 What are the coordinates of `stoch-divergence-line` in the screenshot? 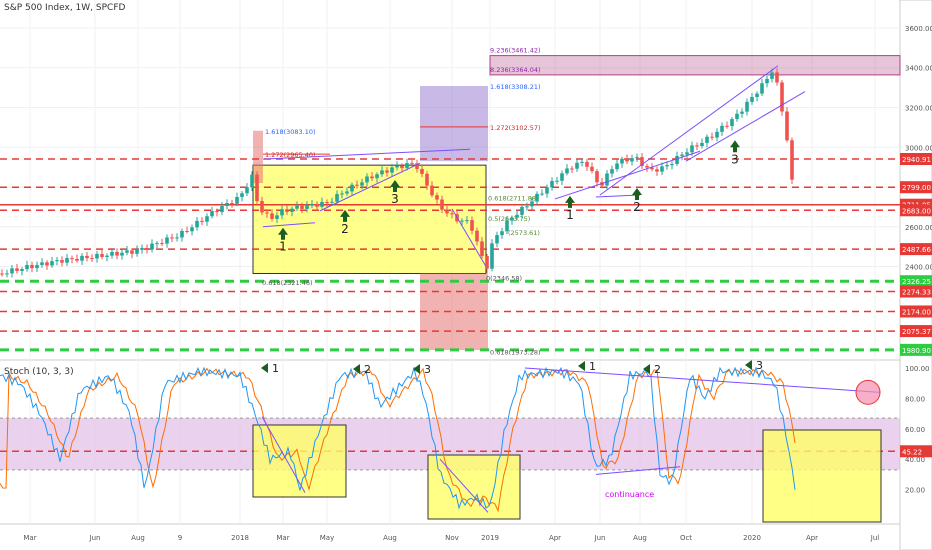 It's located at (464, 485).